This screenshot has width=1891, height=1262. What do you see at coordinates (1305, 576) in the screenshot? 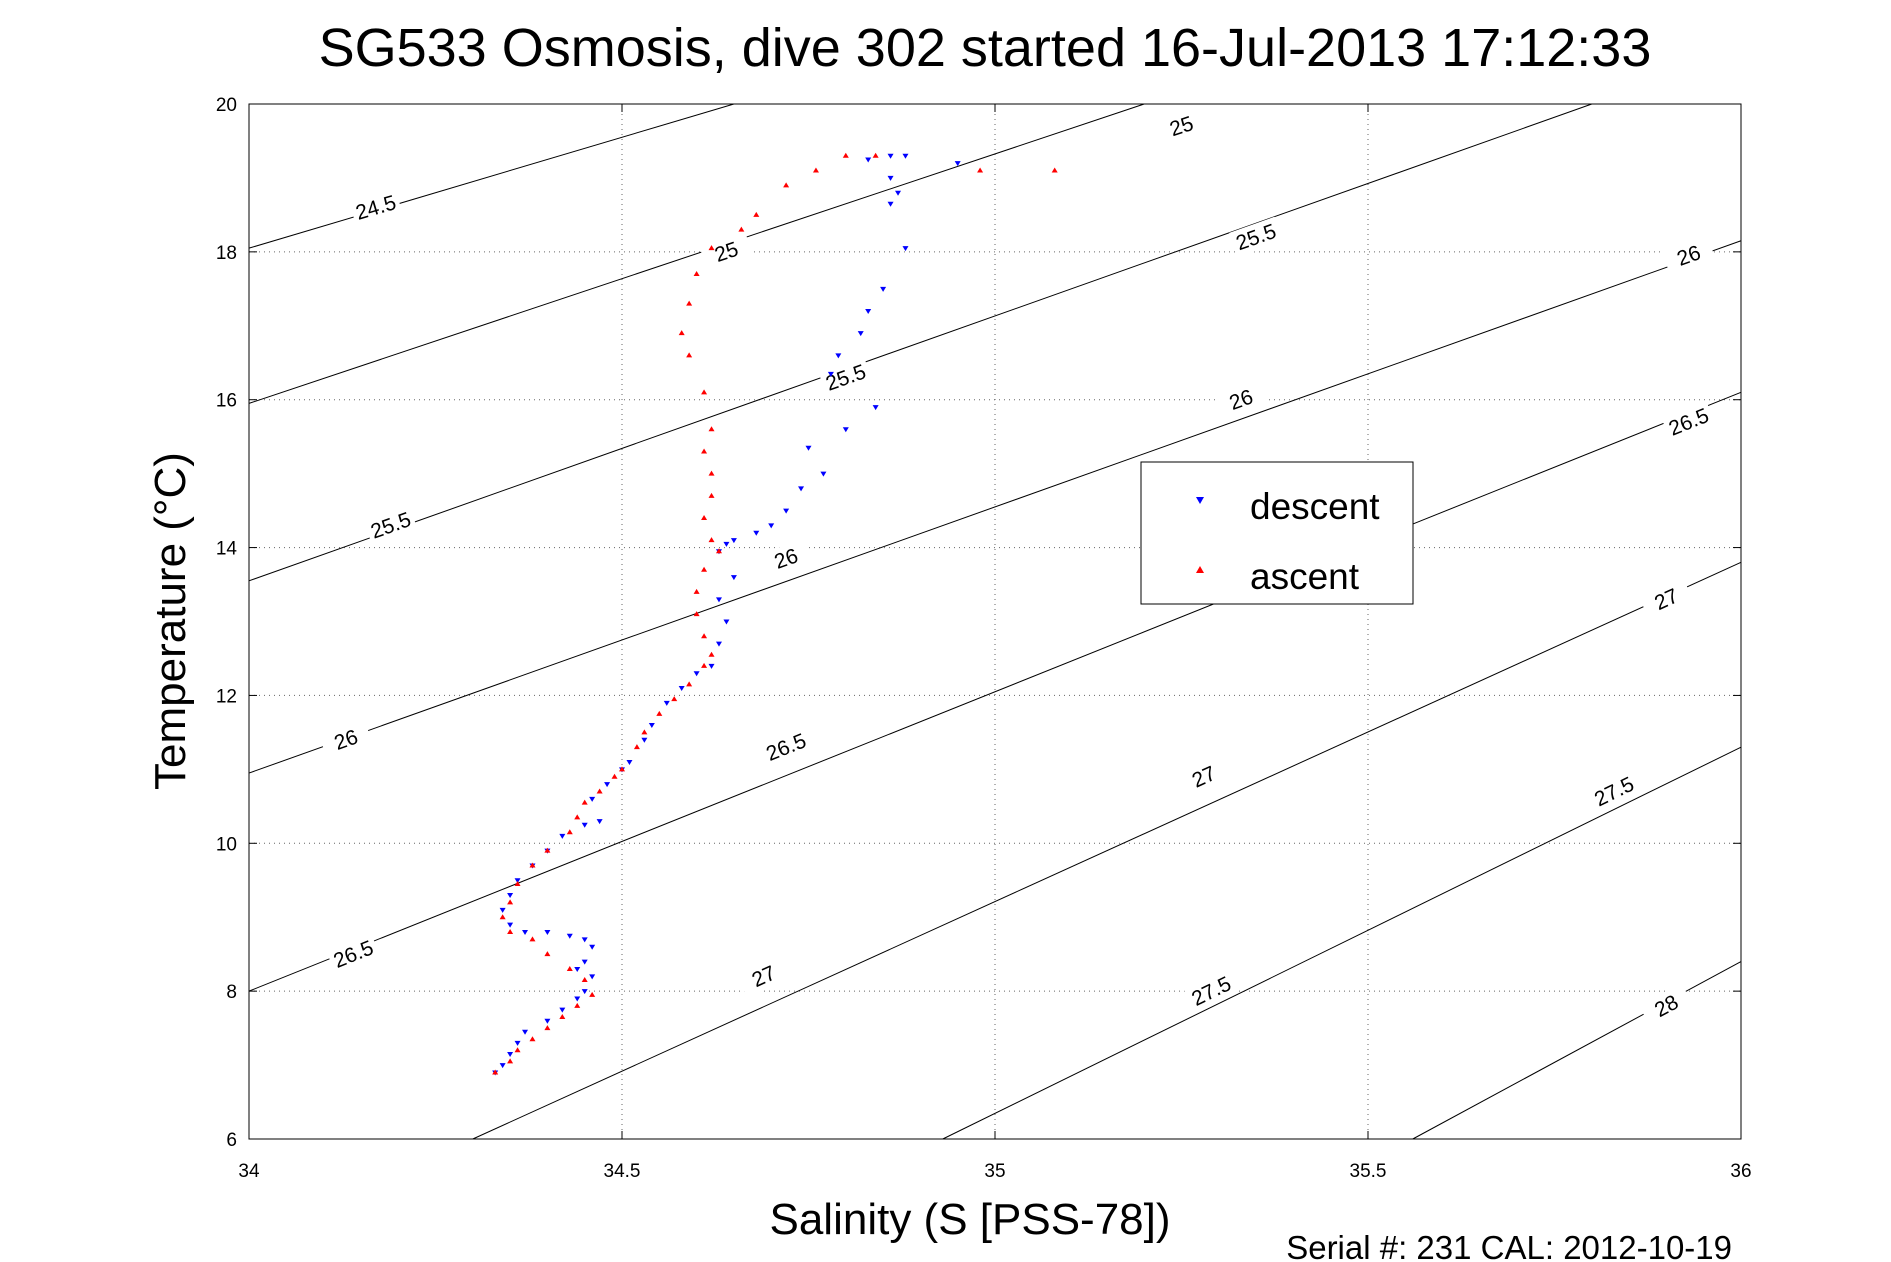
I see `legend-ascent-label: ascent` at bounding box center [1305, 576].